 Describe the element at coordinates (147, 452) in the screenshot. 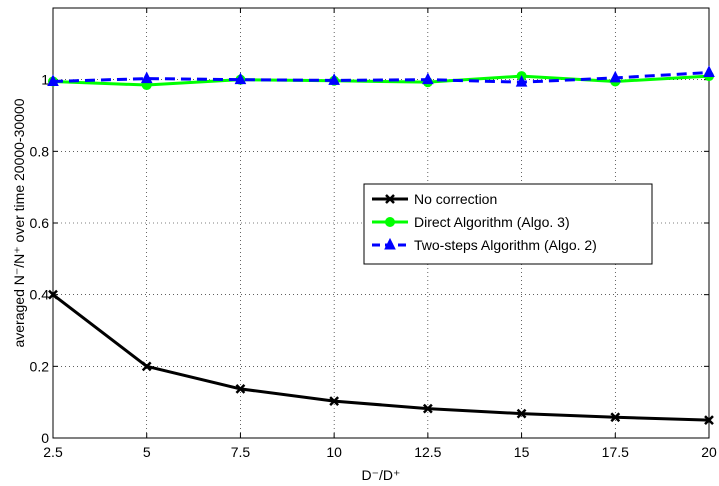

I see `x-tick-label: 5` at that location.